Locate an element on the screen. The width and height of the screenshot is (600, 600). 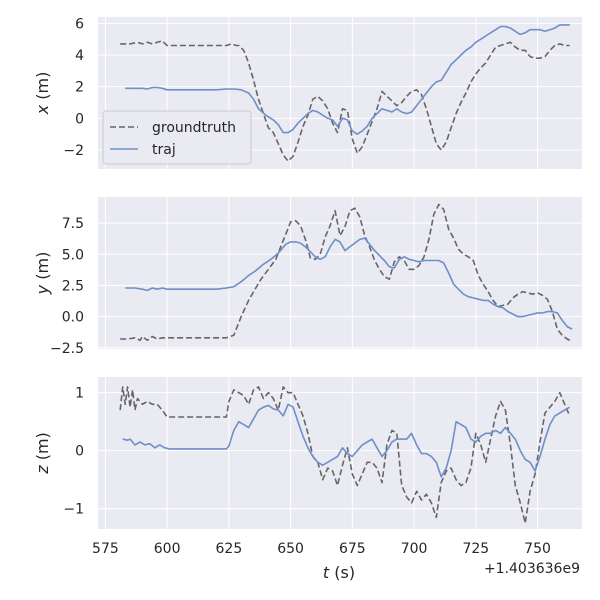
y-tick-label: 2 is located at coordinates (79, 88).